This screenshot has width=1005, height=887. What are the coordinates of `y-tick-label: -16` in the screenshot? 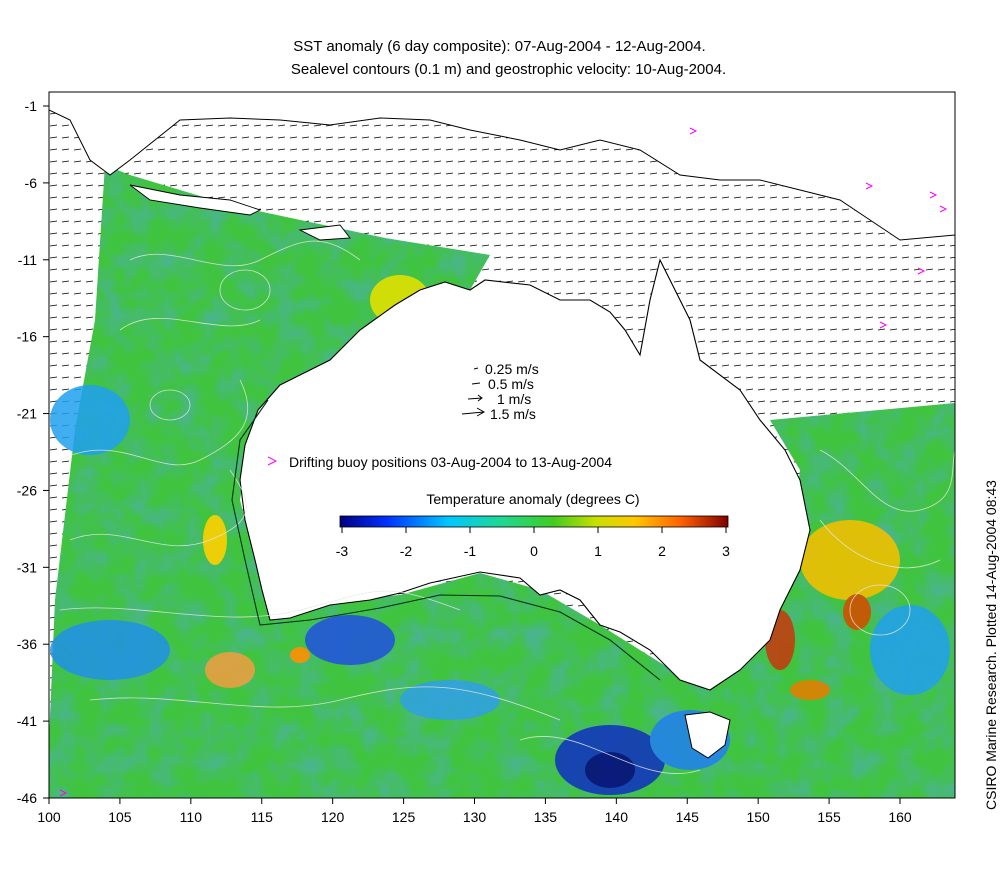 It's located at (27, 337).